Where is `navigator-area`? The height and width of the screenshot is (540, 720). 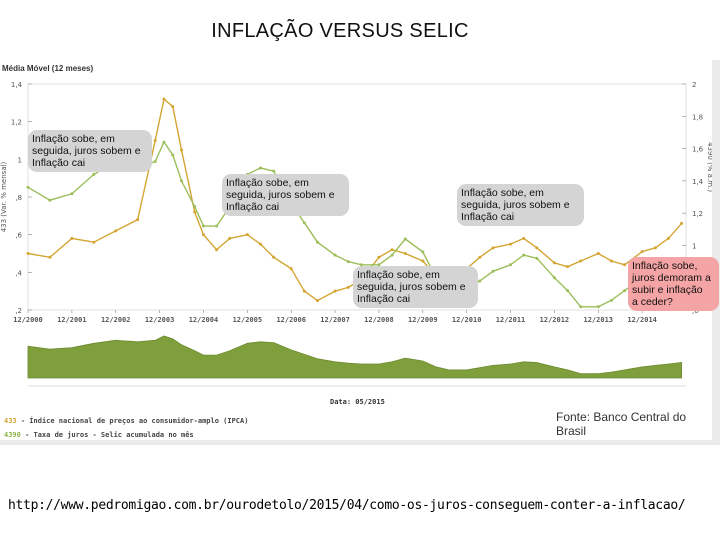
navigator-area is located at coordinates (355, 357).